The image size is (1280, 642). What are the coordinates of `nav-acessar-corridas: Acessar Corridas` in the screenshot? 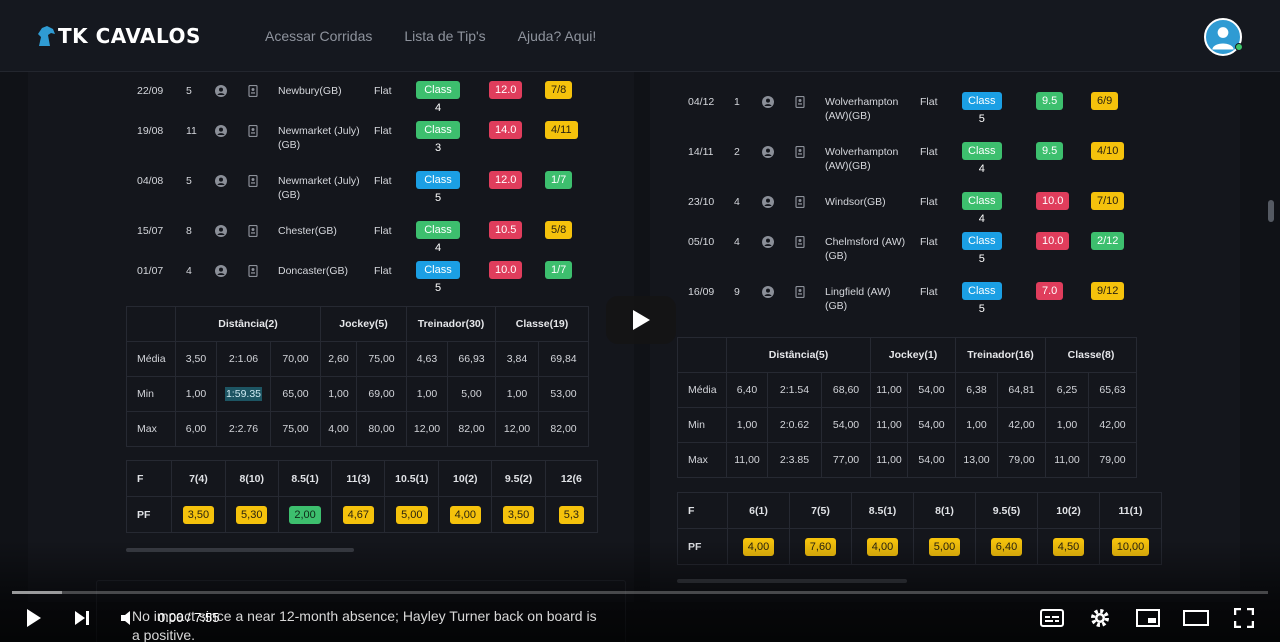 It's located at (319, 36).